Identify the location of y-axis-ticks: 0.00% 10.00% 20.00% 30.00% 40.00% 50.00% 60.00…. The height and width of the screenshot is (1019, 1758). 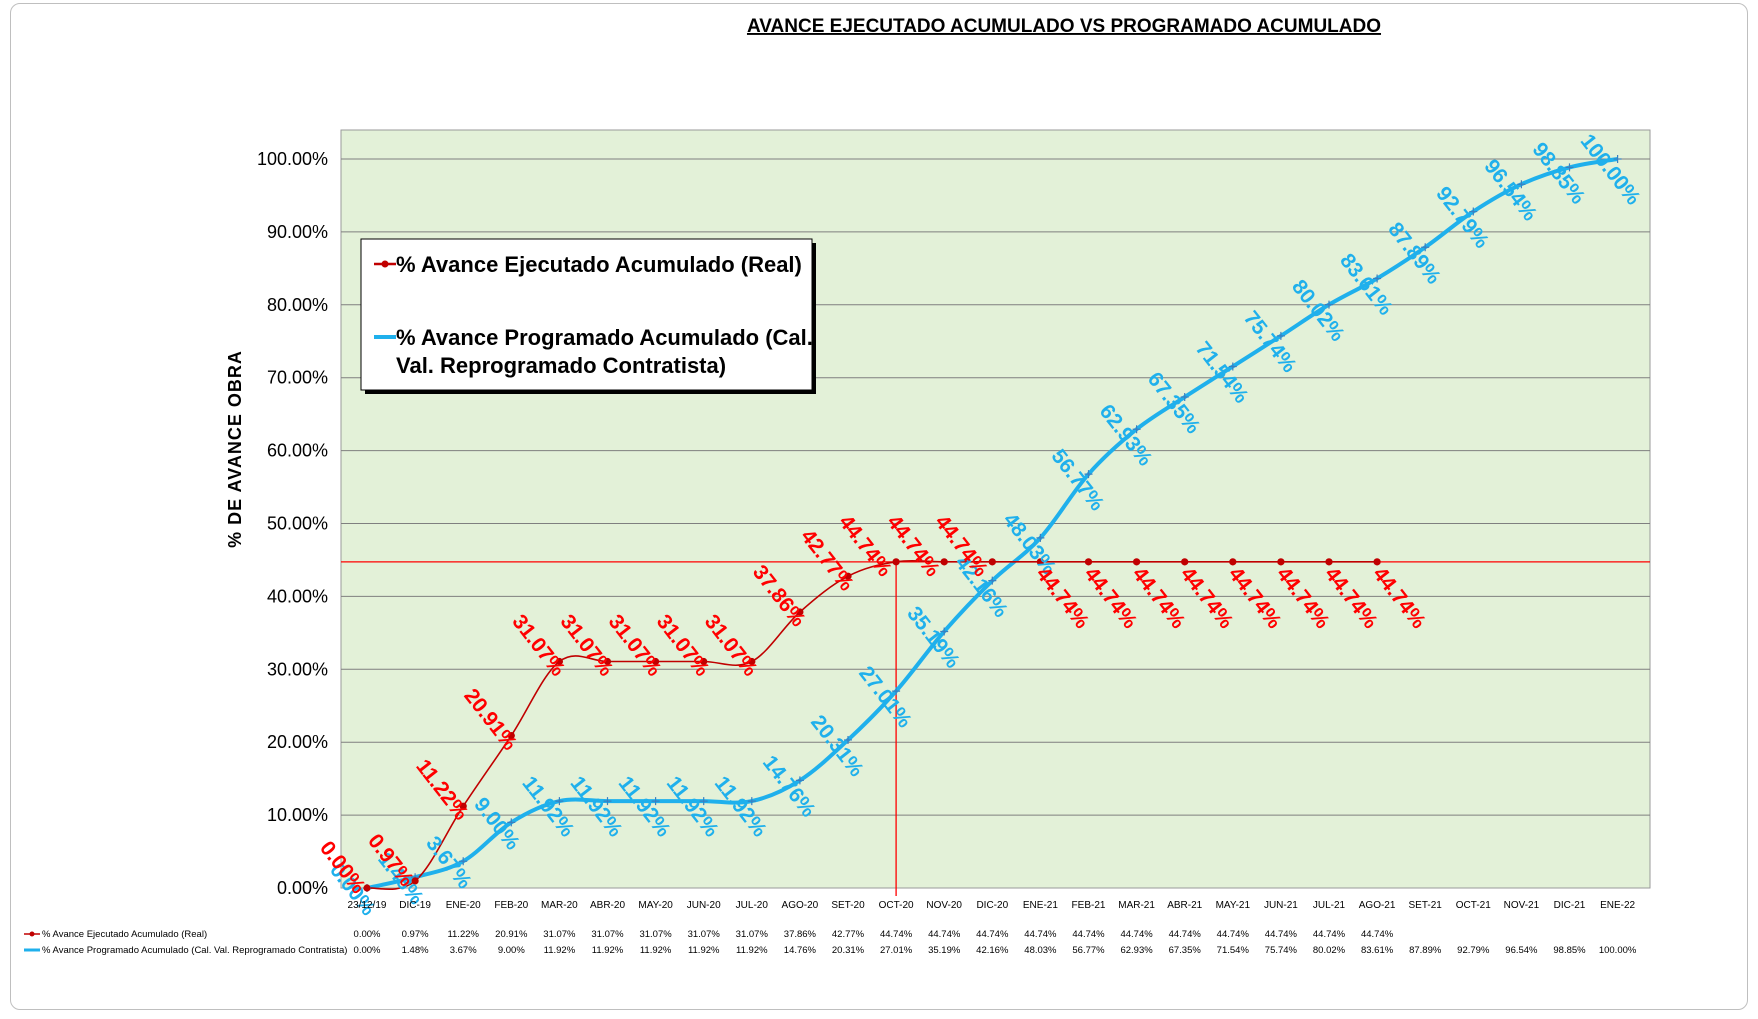
(292, 523).